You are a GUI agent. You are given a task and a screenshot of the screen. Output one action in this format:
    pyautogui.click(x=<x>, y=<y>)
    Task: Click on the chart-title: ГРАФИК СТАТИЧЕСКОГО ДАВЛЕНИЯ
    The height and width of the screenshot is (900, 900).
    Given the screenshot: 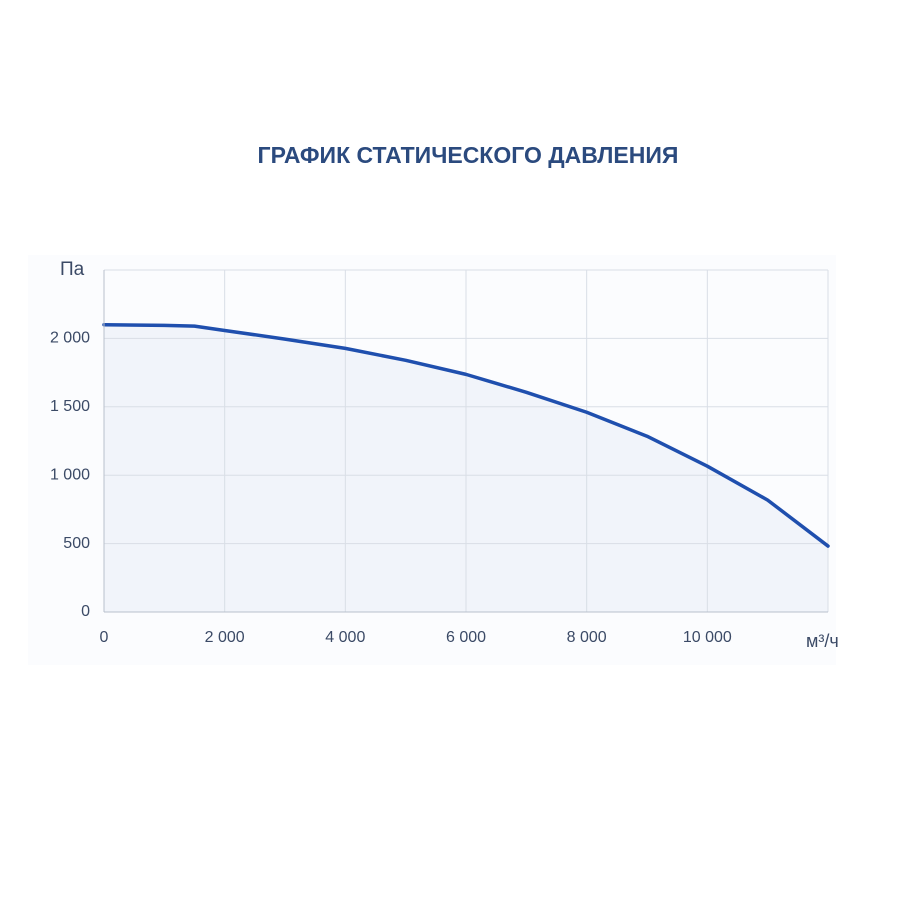 What is the action you would take?
    pyautogui.click(x=468, y=155)
    